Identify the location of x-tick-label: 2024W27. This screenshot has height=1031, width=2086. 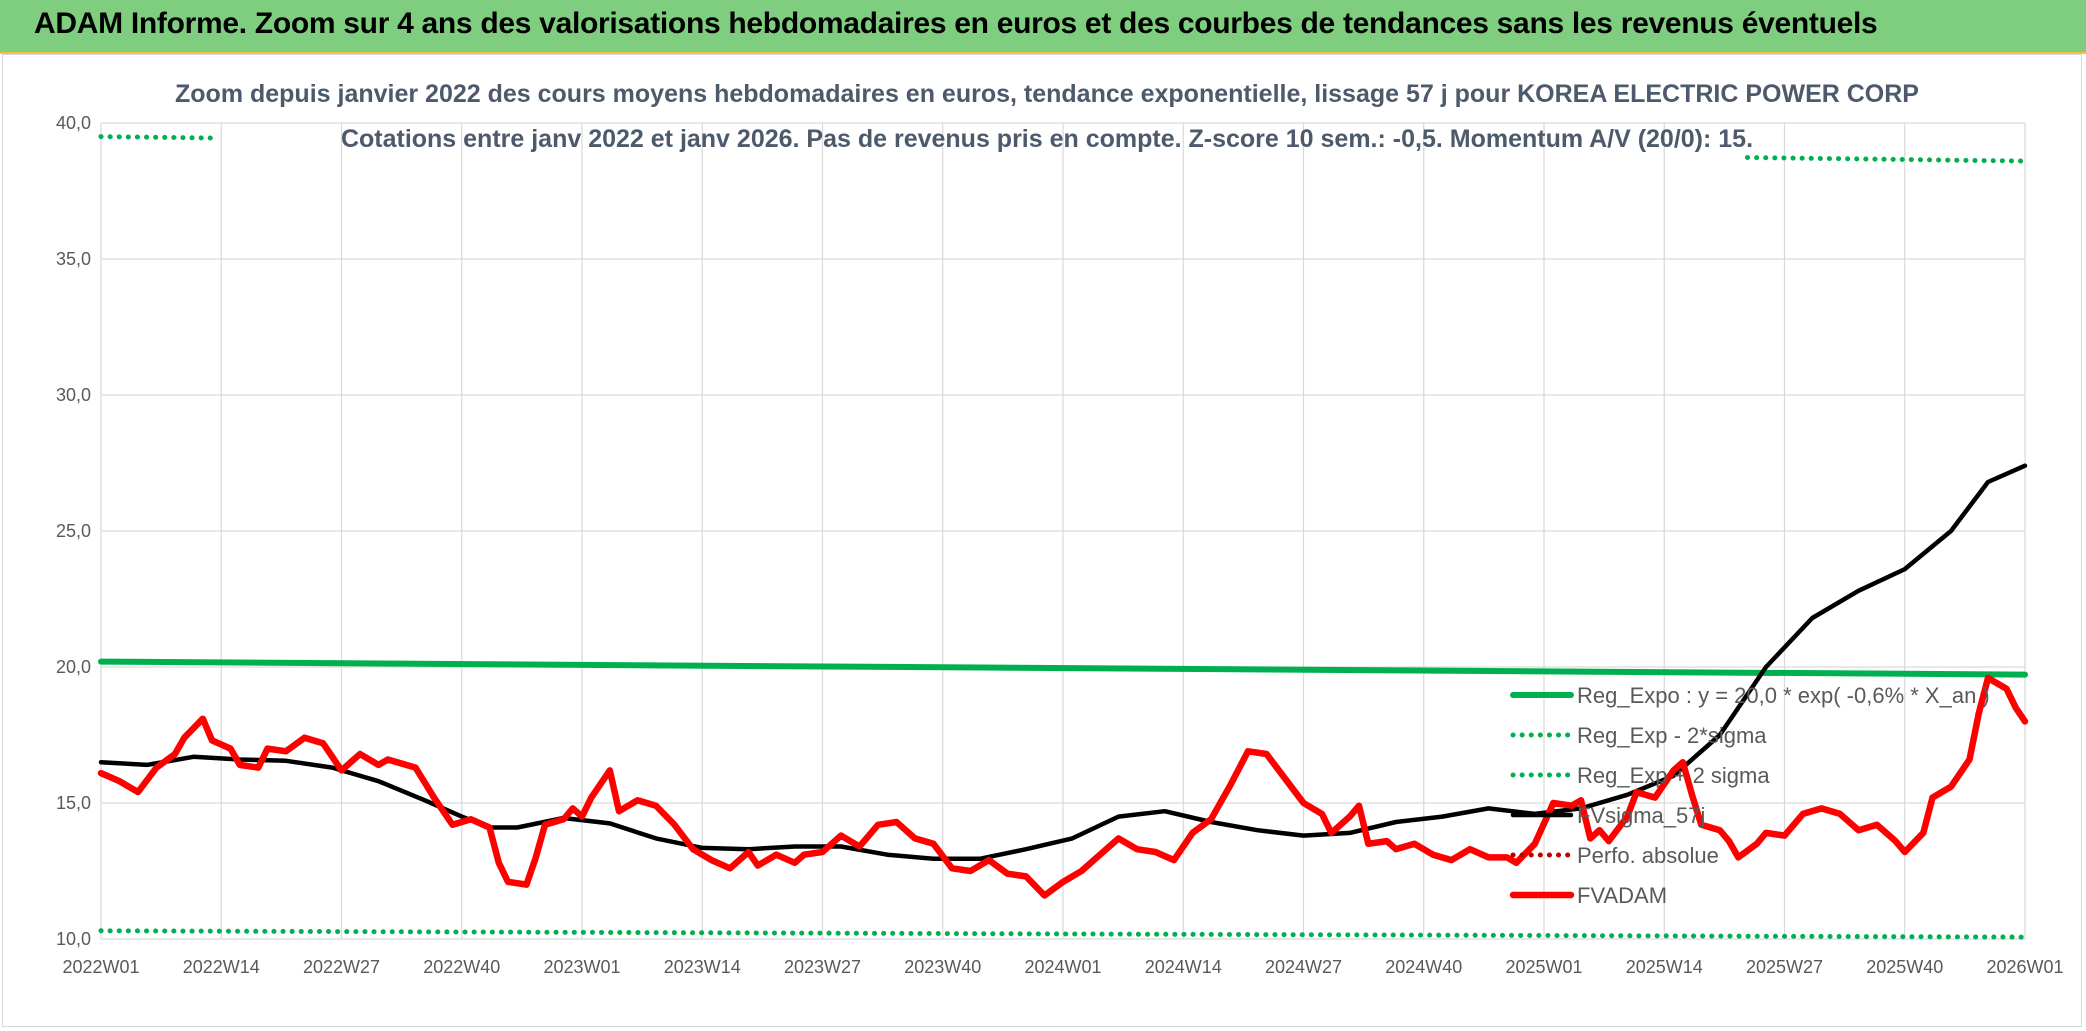
(1303, 967).